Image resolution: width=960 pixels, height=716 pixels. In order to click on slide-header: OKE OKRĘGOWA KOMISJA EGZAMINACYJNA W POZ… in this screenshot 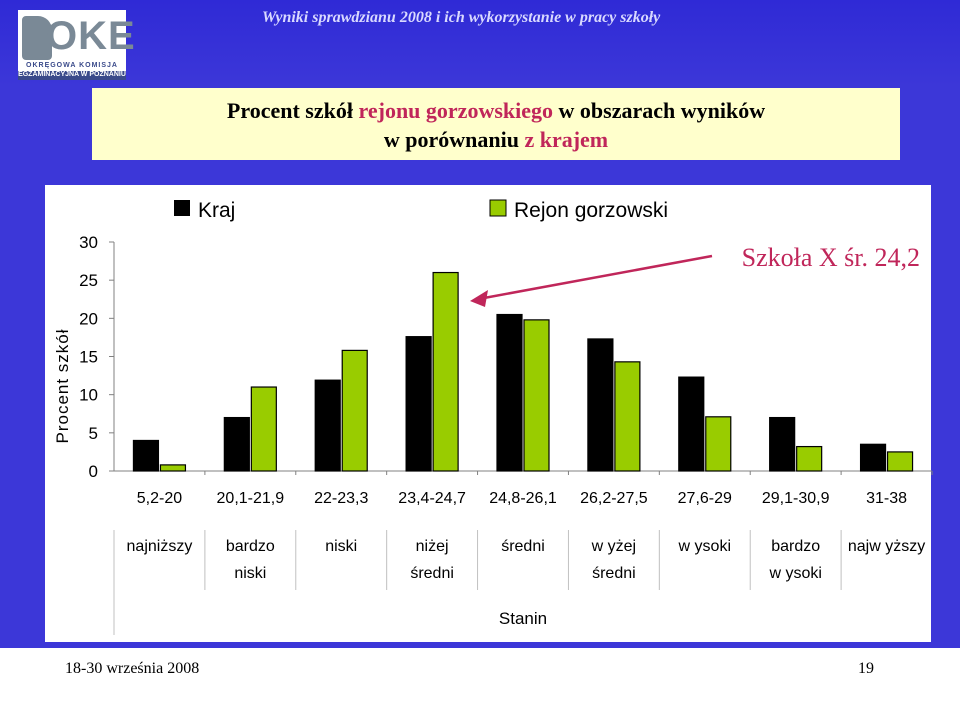, I will do `click(480, 43)`.